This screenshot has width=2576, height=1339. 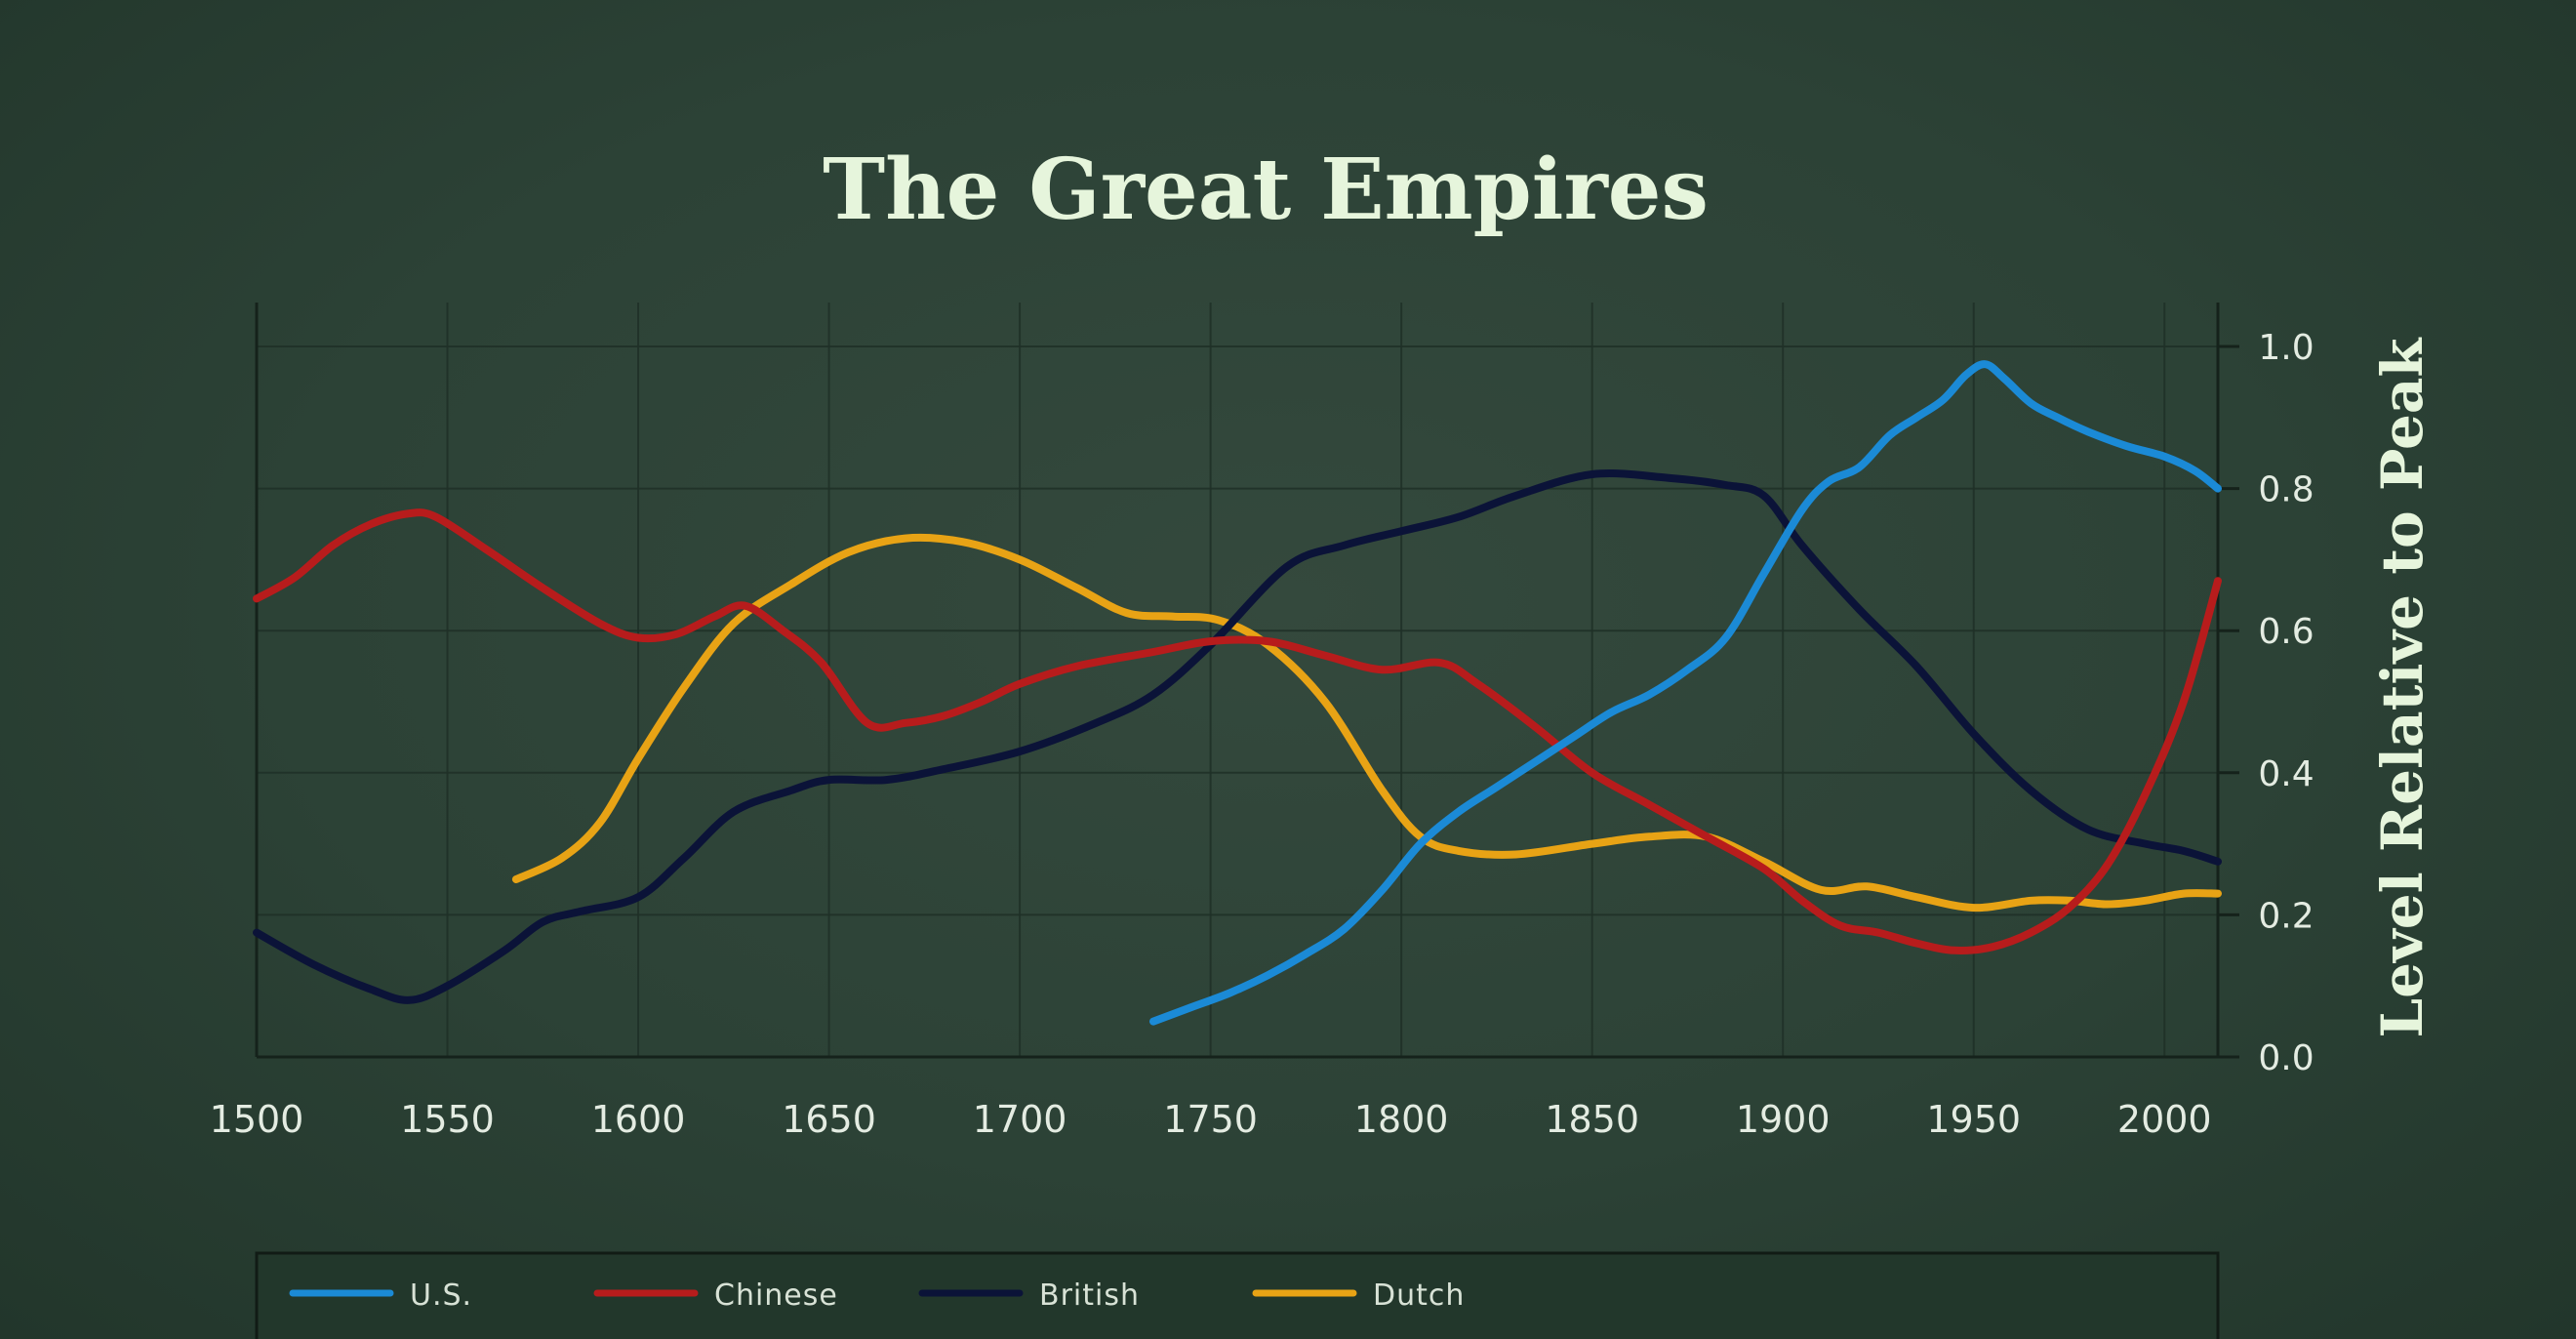 I want to click on x-tick-label: 1650, so click(x=829, y=1119).